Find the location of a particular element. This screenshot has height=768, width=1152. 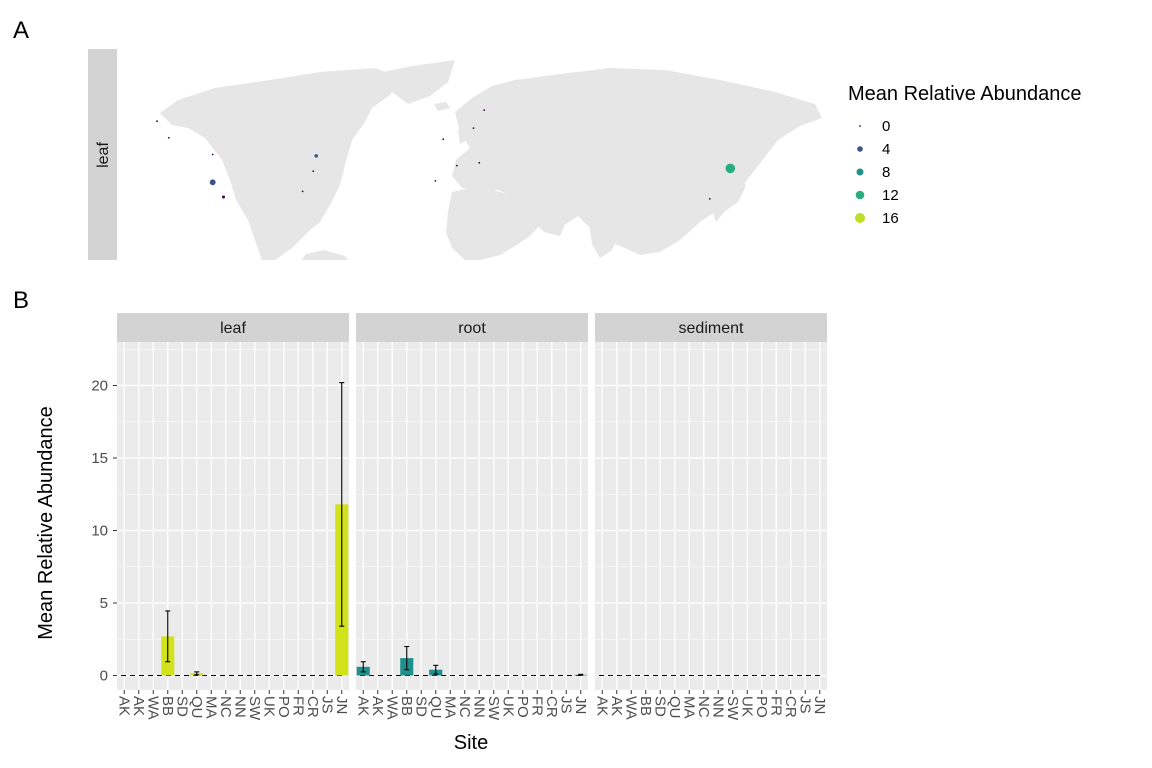

greenland-shape is located at coordinates (419, 82).